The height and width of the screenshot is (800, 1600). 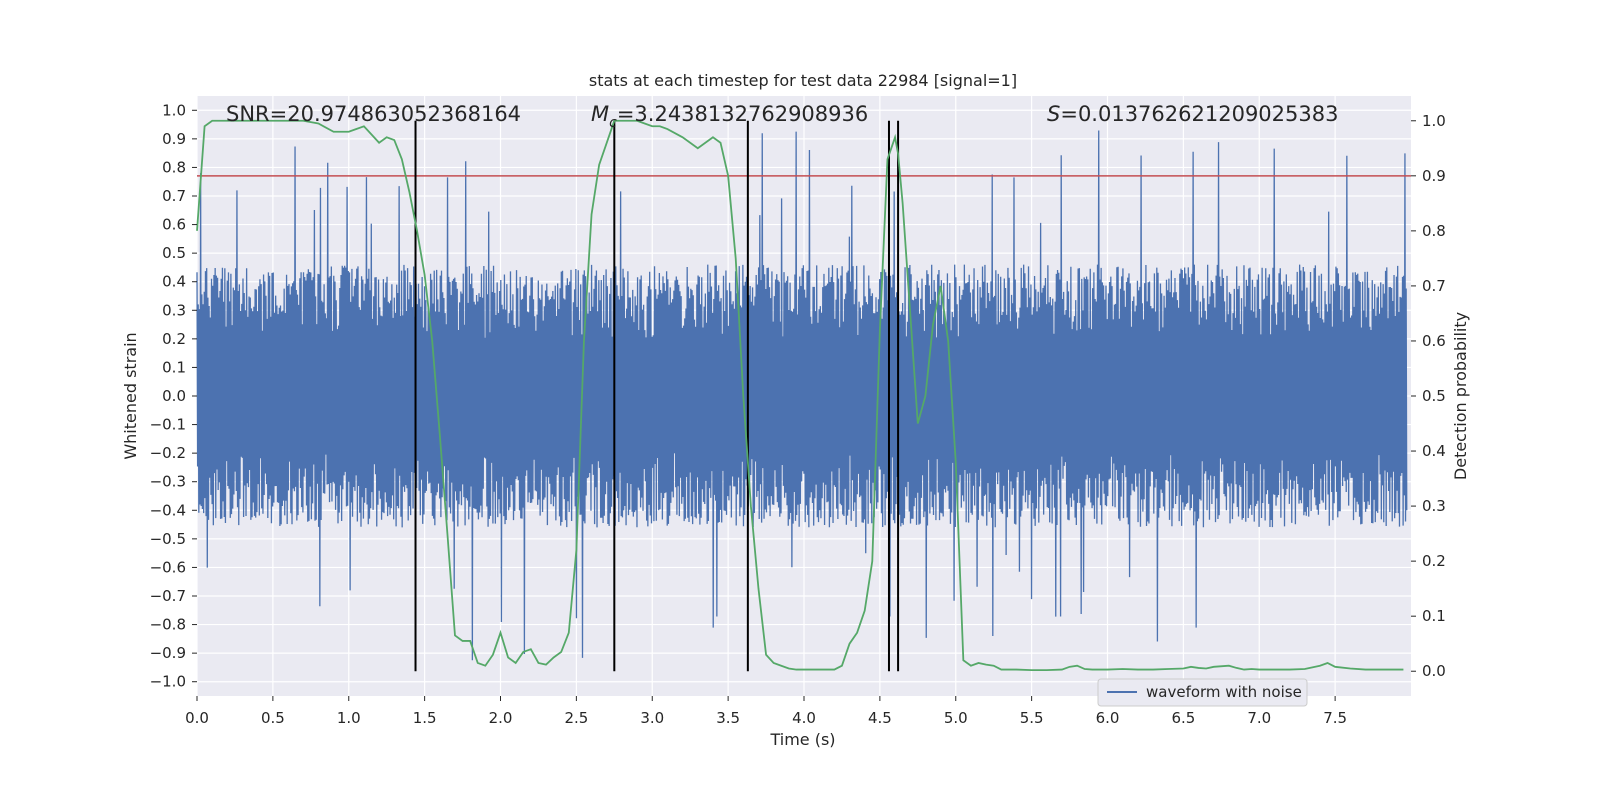 I want to click on s-value: =0.013762621209025383, so click(x=1199, y=114).